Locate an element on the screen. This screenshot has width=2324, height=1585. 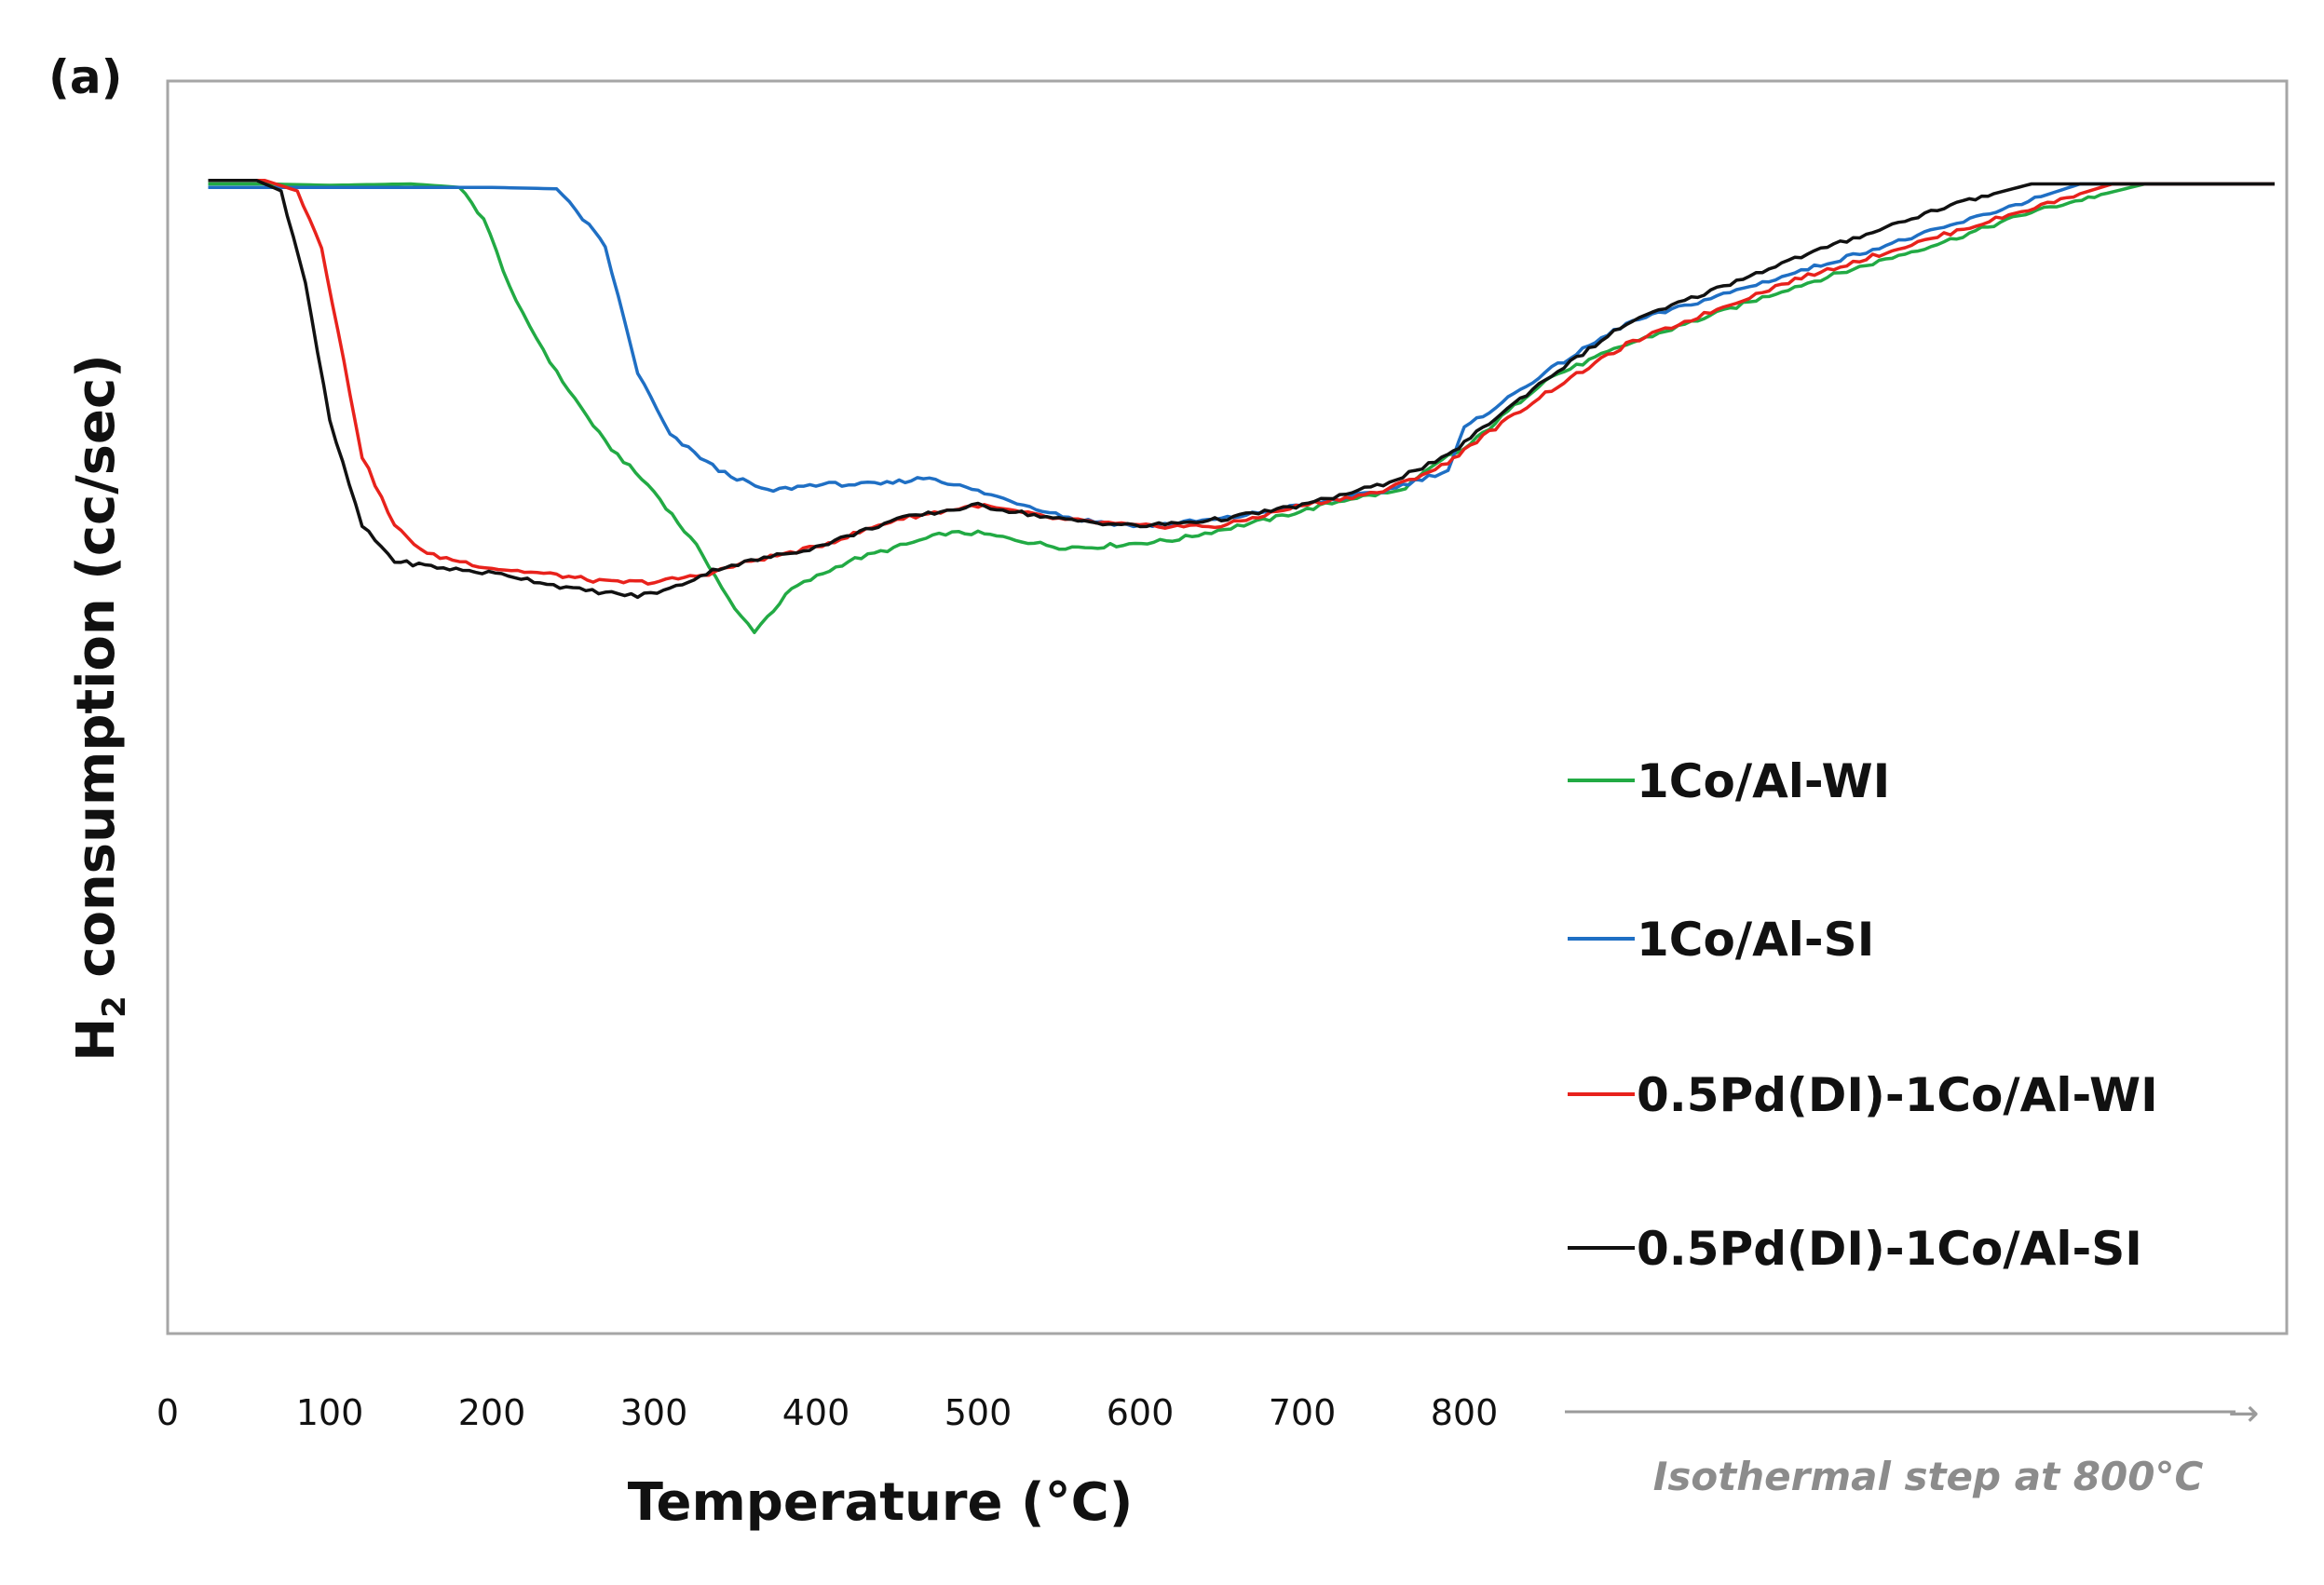
legend-label-0: 1Co/Al-WI is located at coordinates (1763, 781).